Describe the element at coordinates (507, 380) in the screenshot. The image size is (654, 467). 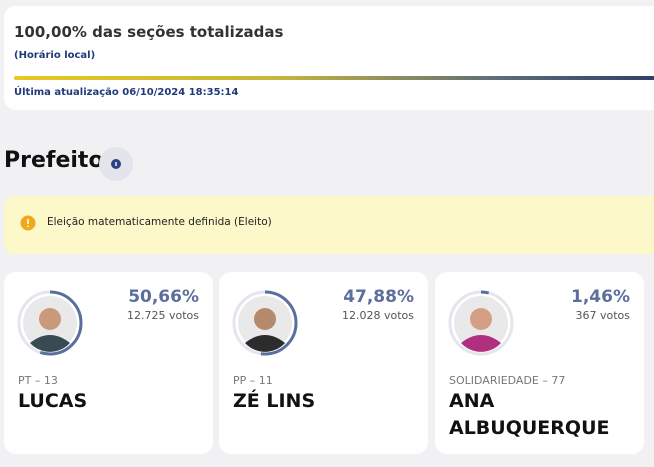
I see `party: SOLIDARIEDADE – 77` at that location.